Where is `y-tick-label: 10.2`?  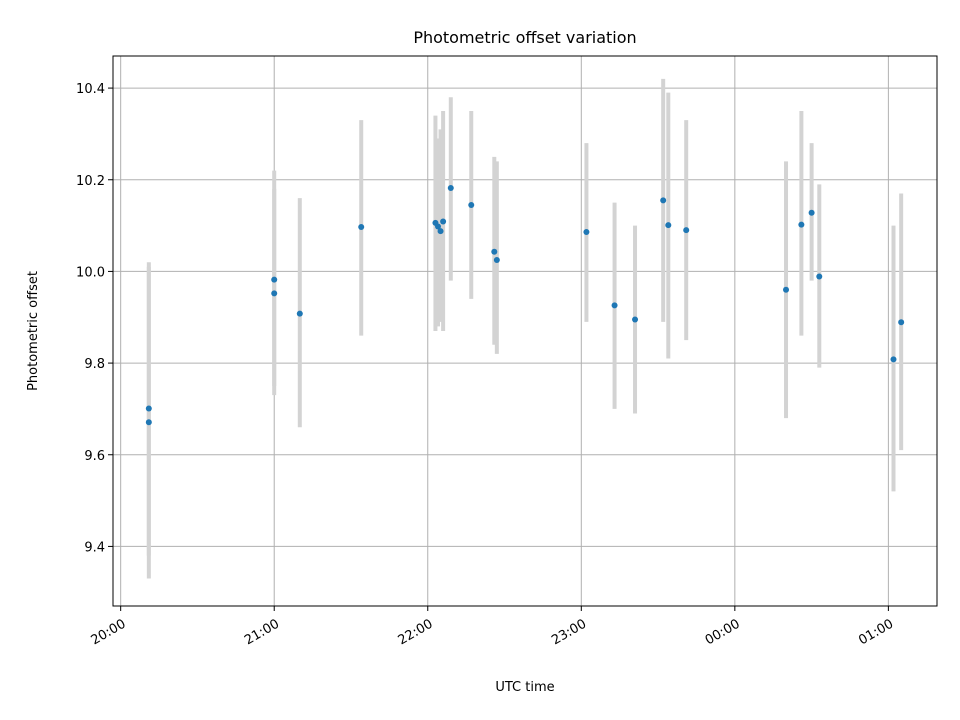
y-tick-label: 10.2 is located at coordinates (90, 181).